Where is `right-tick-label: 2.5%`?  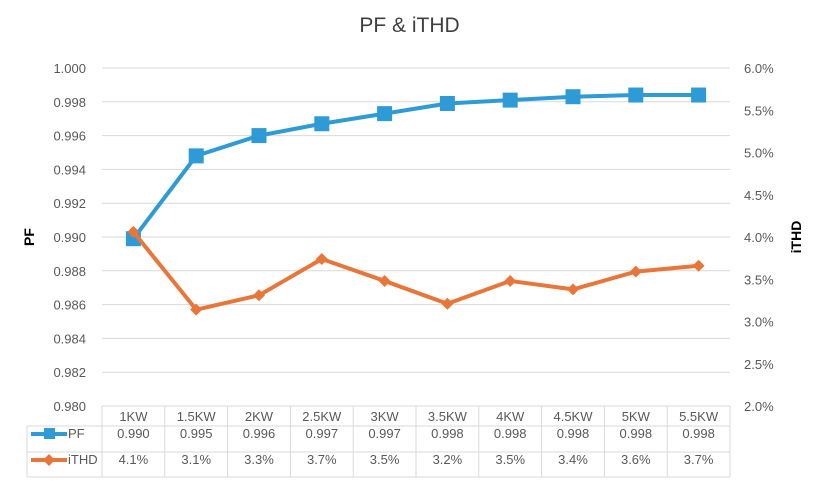 right-tick-label: 2.5% is located at coordinates (759, 364).